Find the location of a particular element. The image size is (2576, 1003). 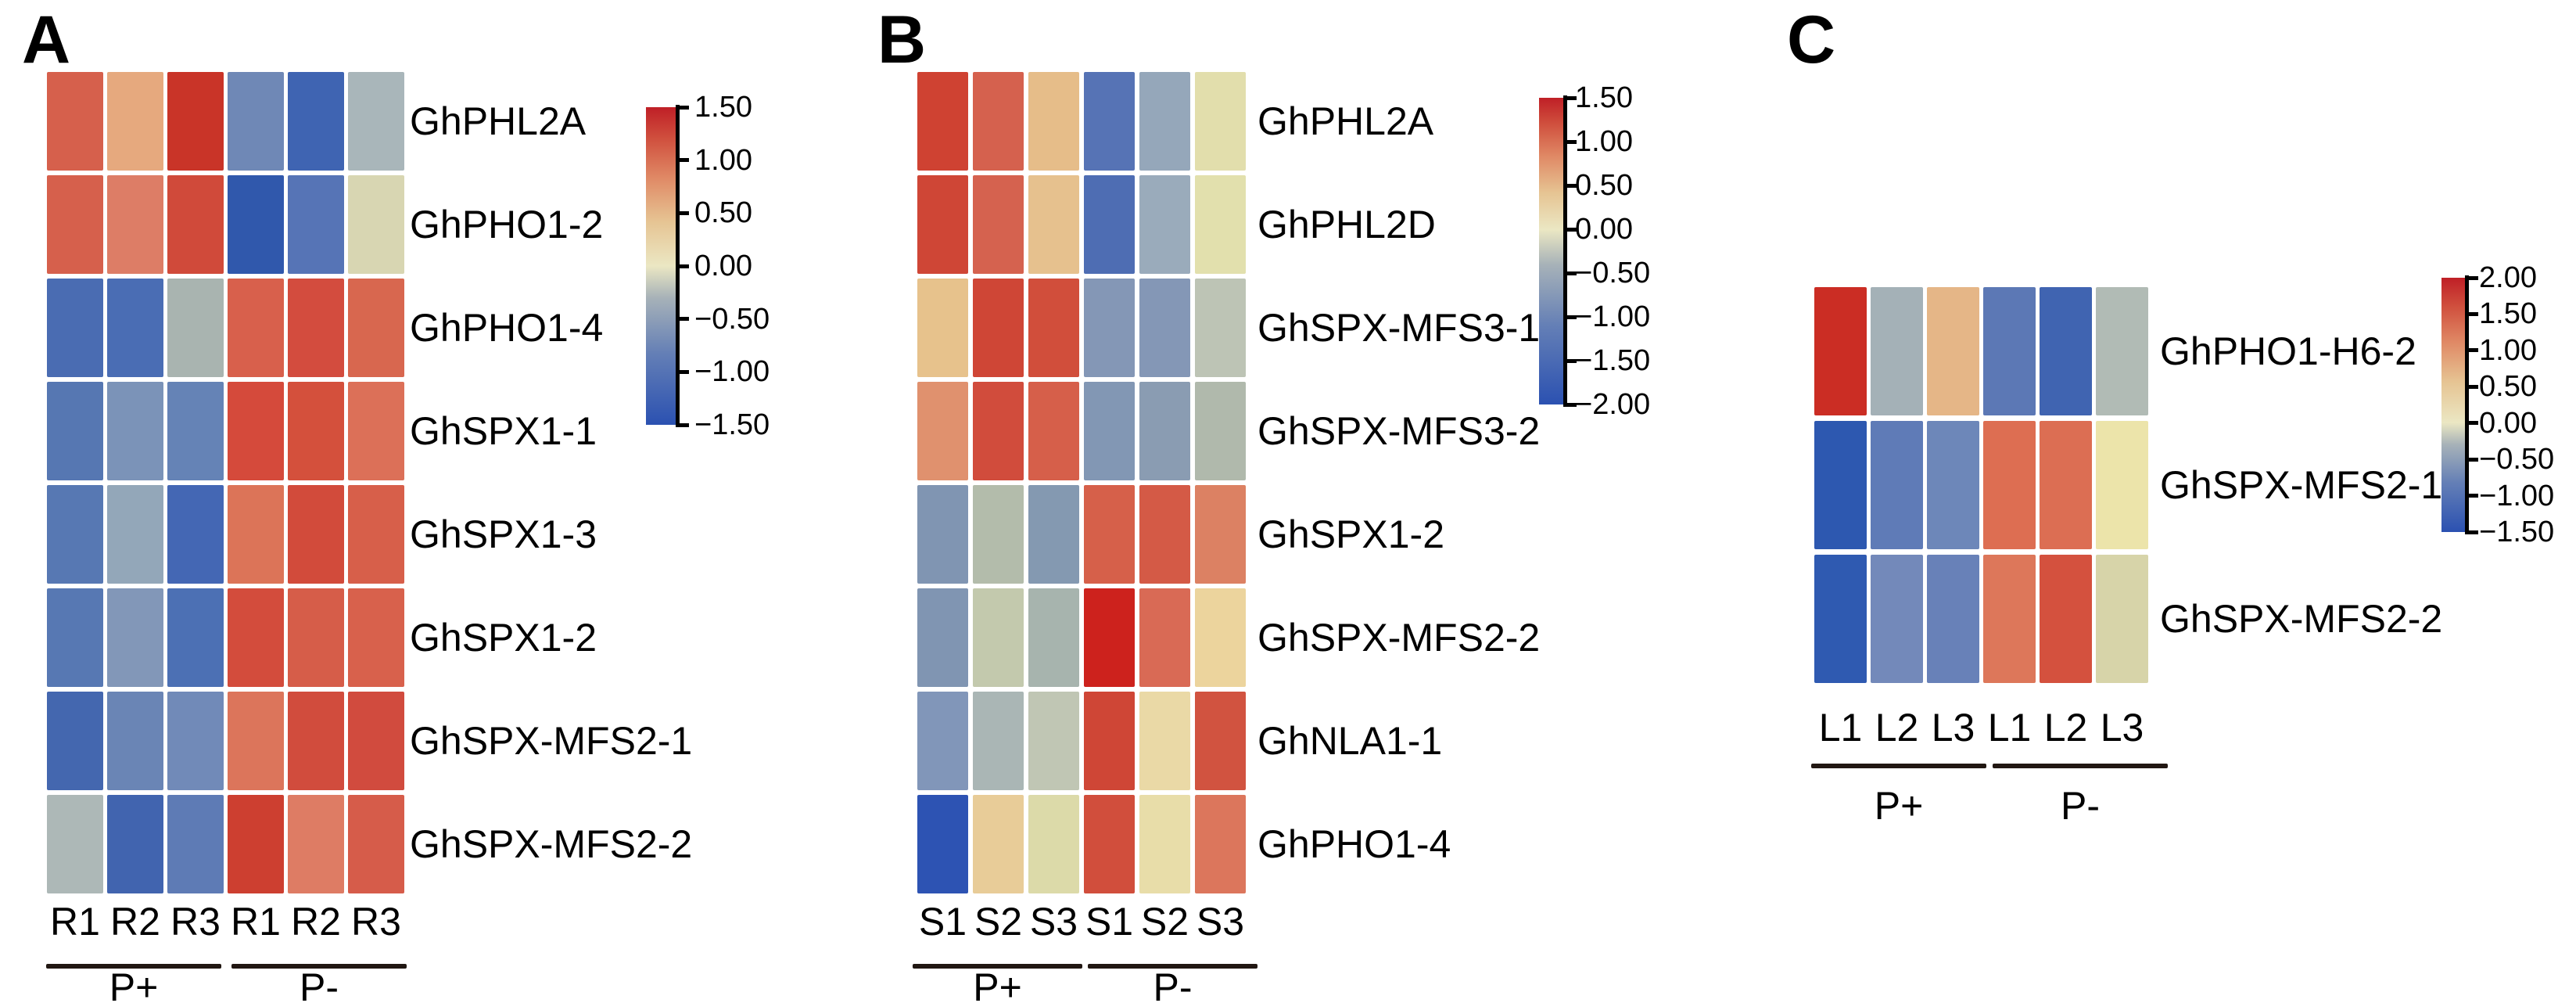

gene-label: GhNLA1-1 is located at coordinates (1350, 741).